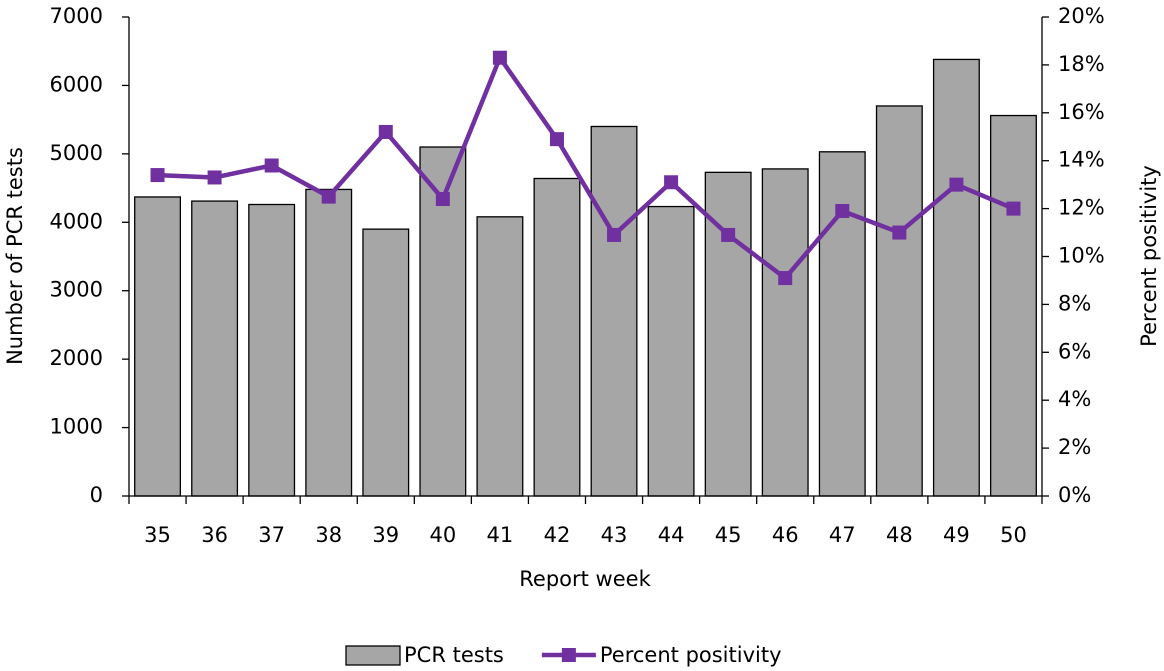 Image resolution: width=1164 pixels, height=671 pixels. Describe the element at coordinates (585, 579) in the screenshot. I see `x-axis-title: Report week` at that location.